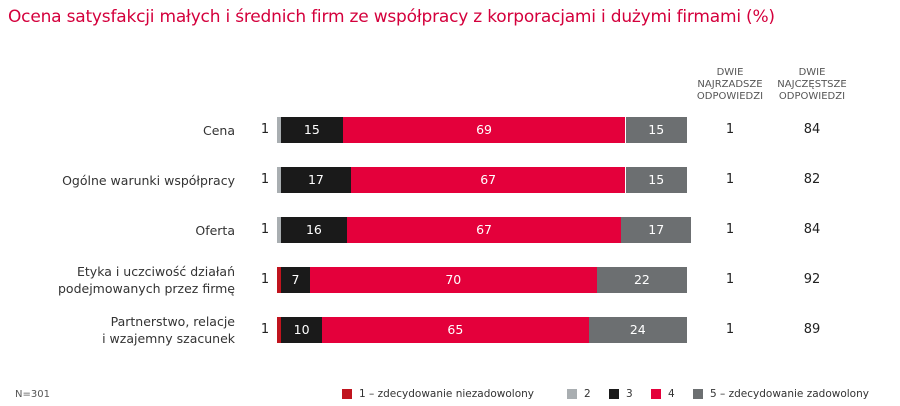 Image resolution: width=900 pixels, height=406 pixels. Describe the element at coordinates (641, 280) in the screenshot. I see `bar-segment: 22` at that location.